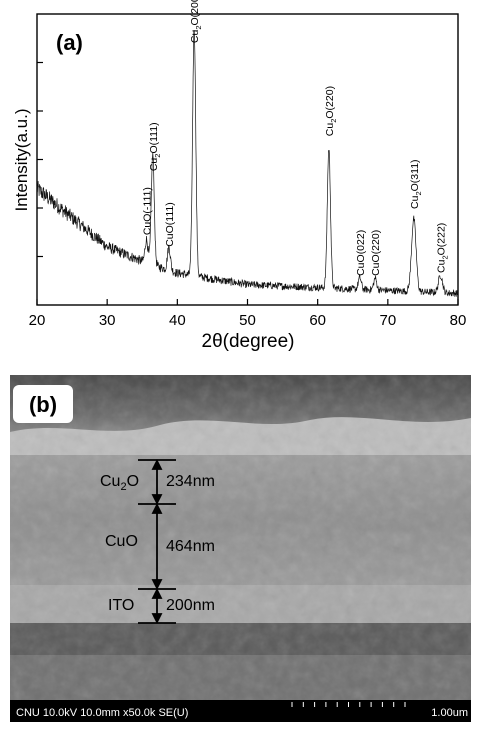 The image size is (481, 732). I want to click on sem-info-text: CNU 10.0kV 10.0mm x50.0k SE(U), so click(102, 713).